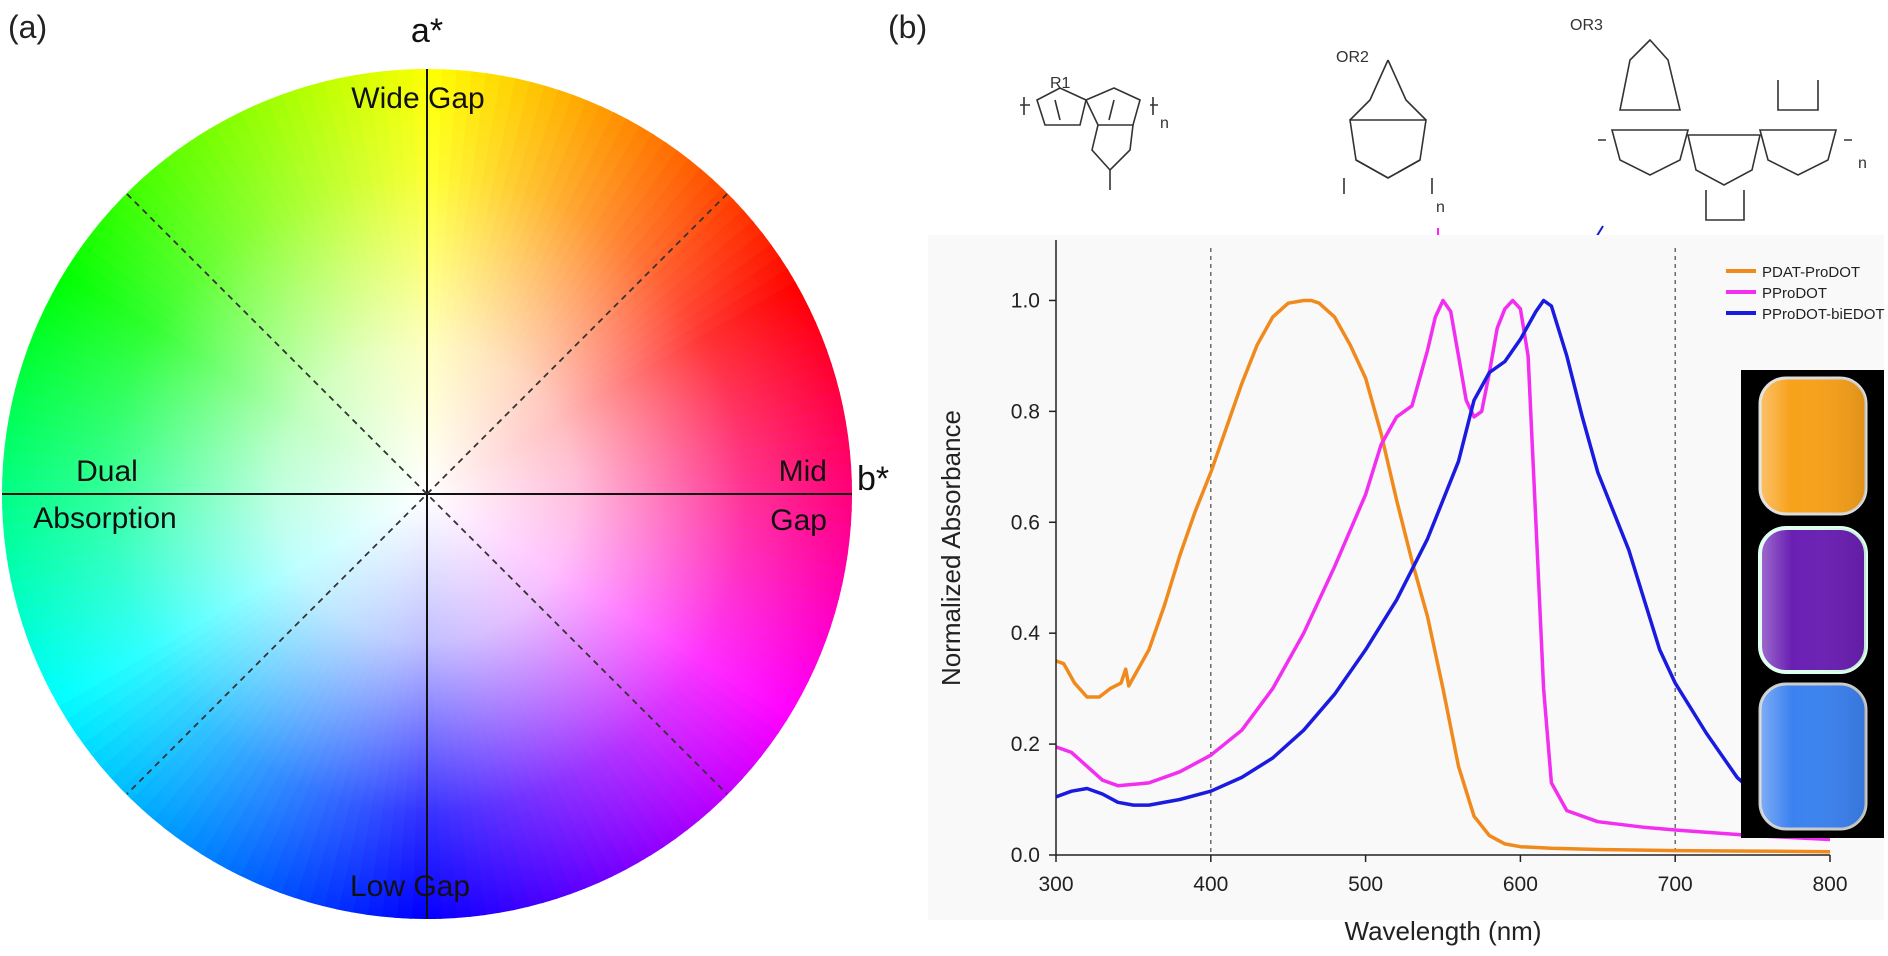 Image resolution: width=1888 pixels, height=956 pixels. What do you see at coordinates (1060, 83) in the screenshot?
I see `structure-pdat-prodot-substituent: R1` at bounding box center [1060, 83].